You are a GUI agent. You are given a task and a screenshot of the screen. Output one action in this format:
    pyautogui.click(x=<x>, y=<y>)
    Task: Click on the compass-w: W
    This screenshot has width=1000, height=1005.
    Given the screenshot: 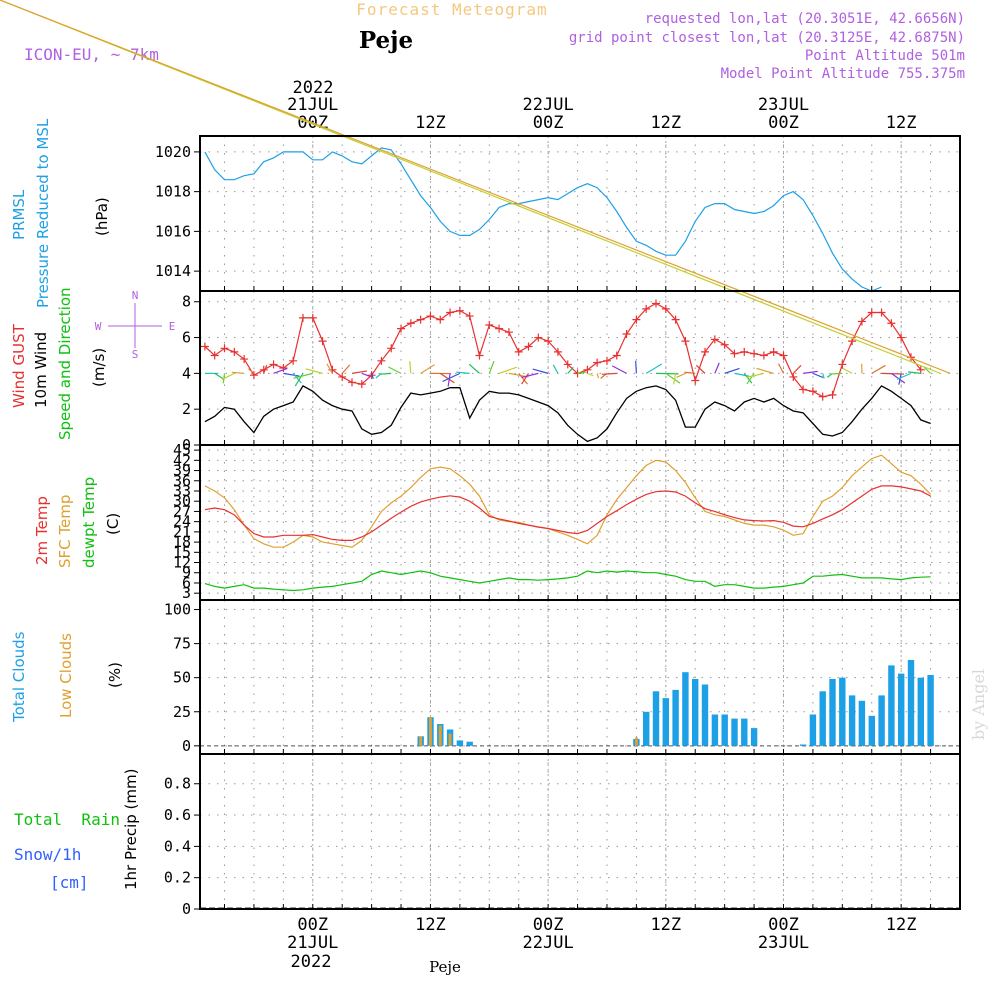 What is the action you would take?
    pyautogui.click(x=98, y=326)
    